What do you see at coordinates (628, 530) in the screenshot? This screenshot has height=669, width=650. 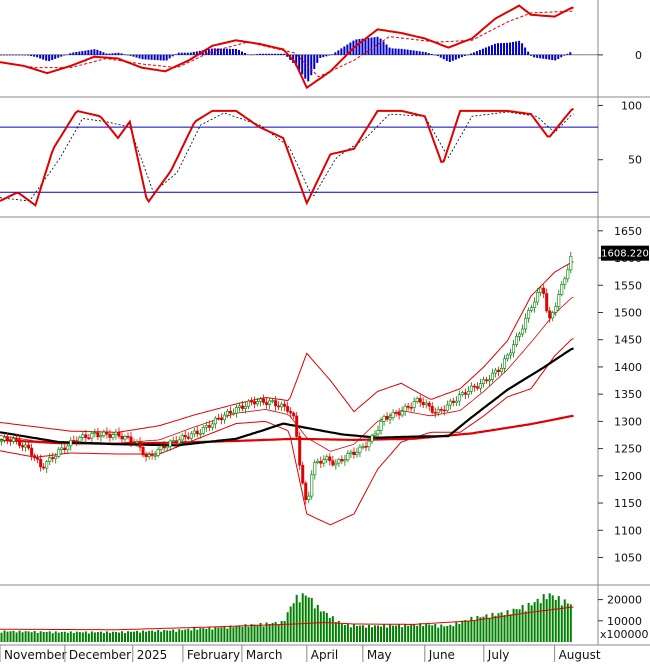 I see `axis-tick-label: 1100` at bounding box center [628, 530].